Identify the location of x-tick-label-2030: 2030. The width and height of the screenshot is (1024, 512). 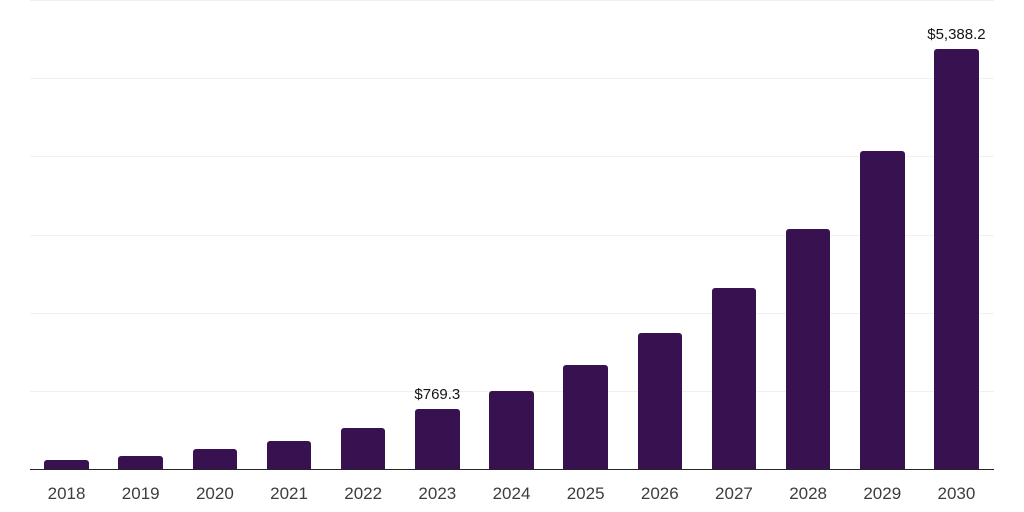
(956, 493).